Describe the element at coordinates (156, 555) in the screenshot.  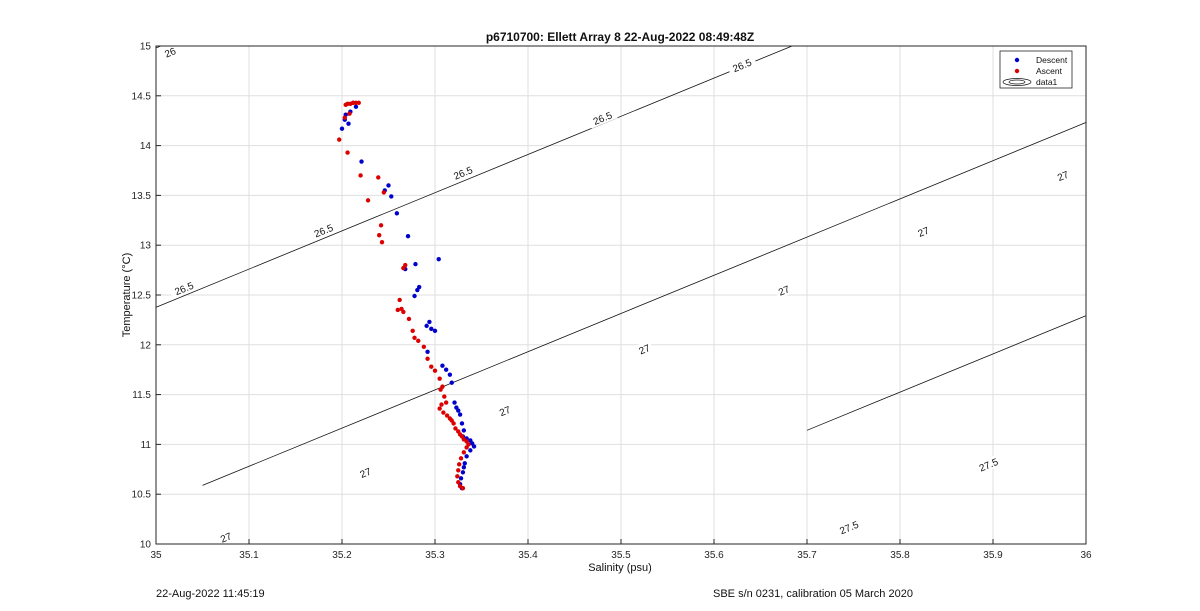
I see `x-tick-label: 35` at that location.